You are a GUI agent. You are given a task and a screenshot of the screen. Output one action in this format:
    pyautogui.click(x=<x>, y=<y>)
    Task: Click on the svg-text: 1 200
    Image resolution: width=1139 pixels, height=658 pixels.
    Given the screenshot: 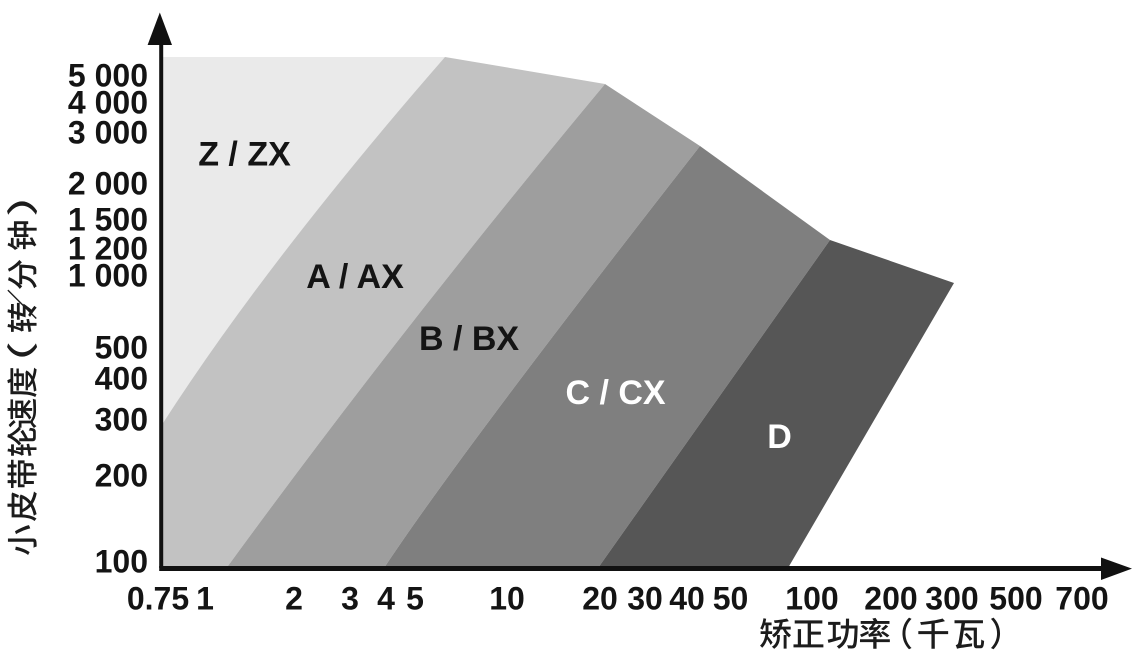 What is the action you would take?
    pyautogui.click(x=108, y=249)
    